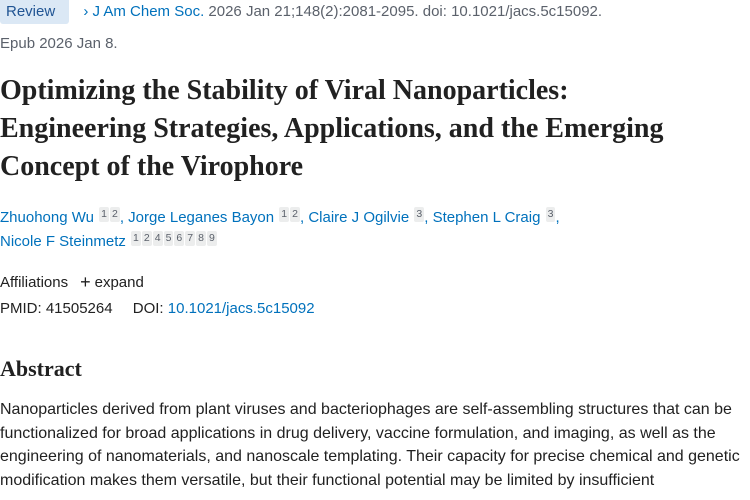 The image size is (750, 500). I want to click on affiliation-ref: 5, so click(168, 238).